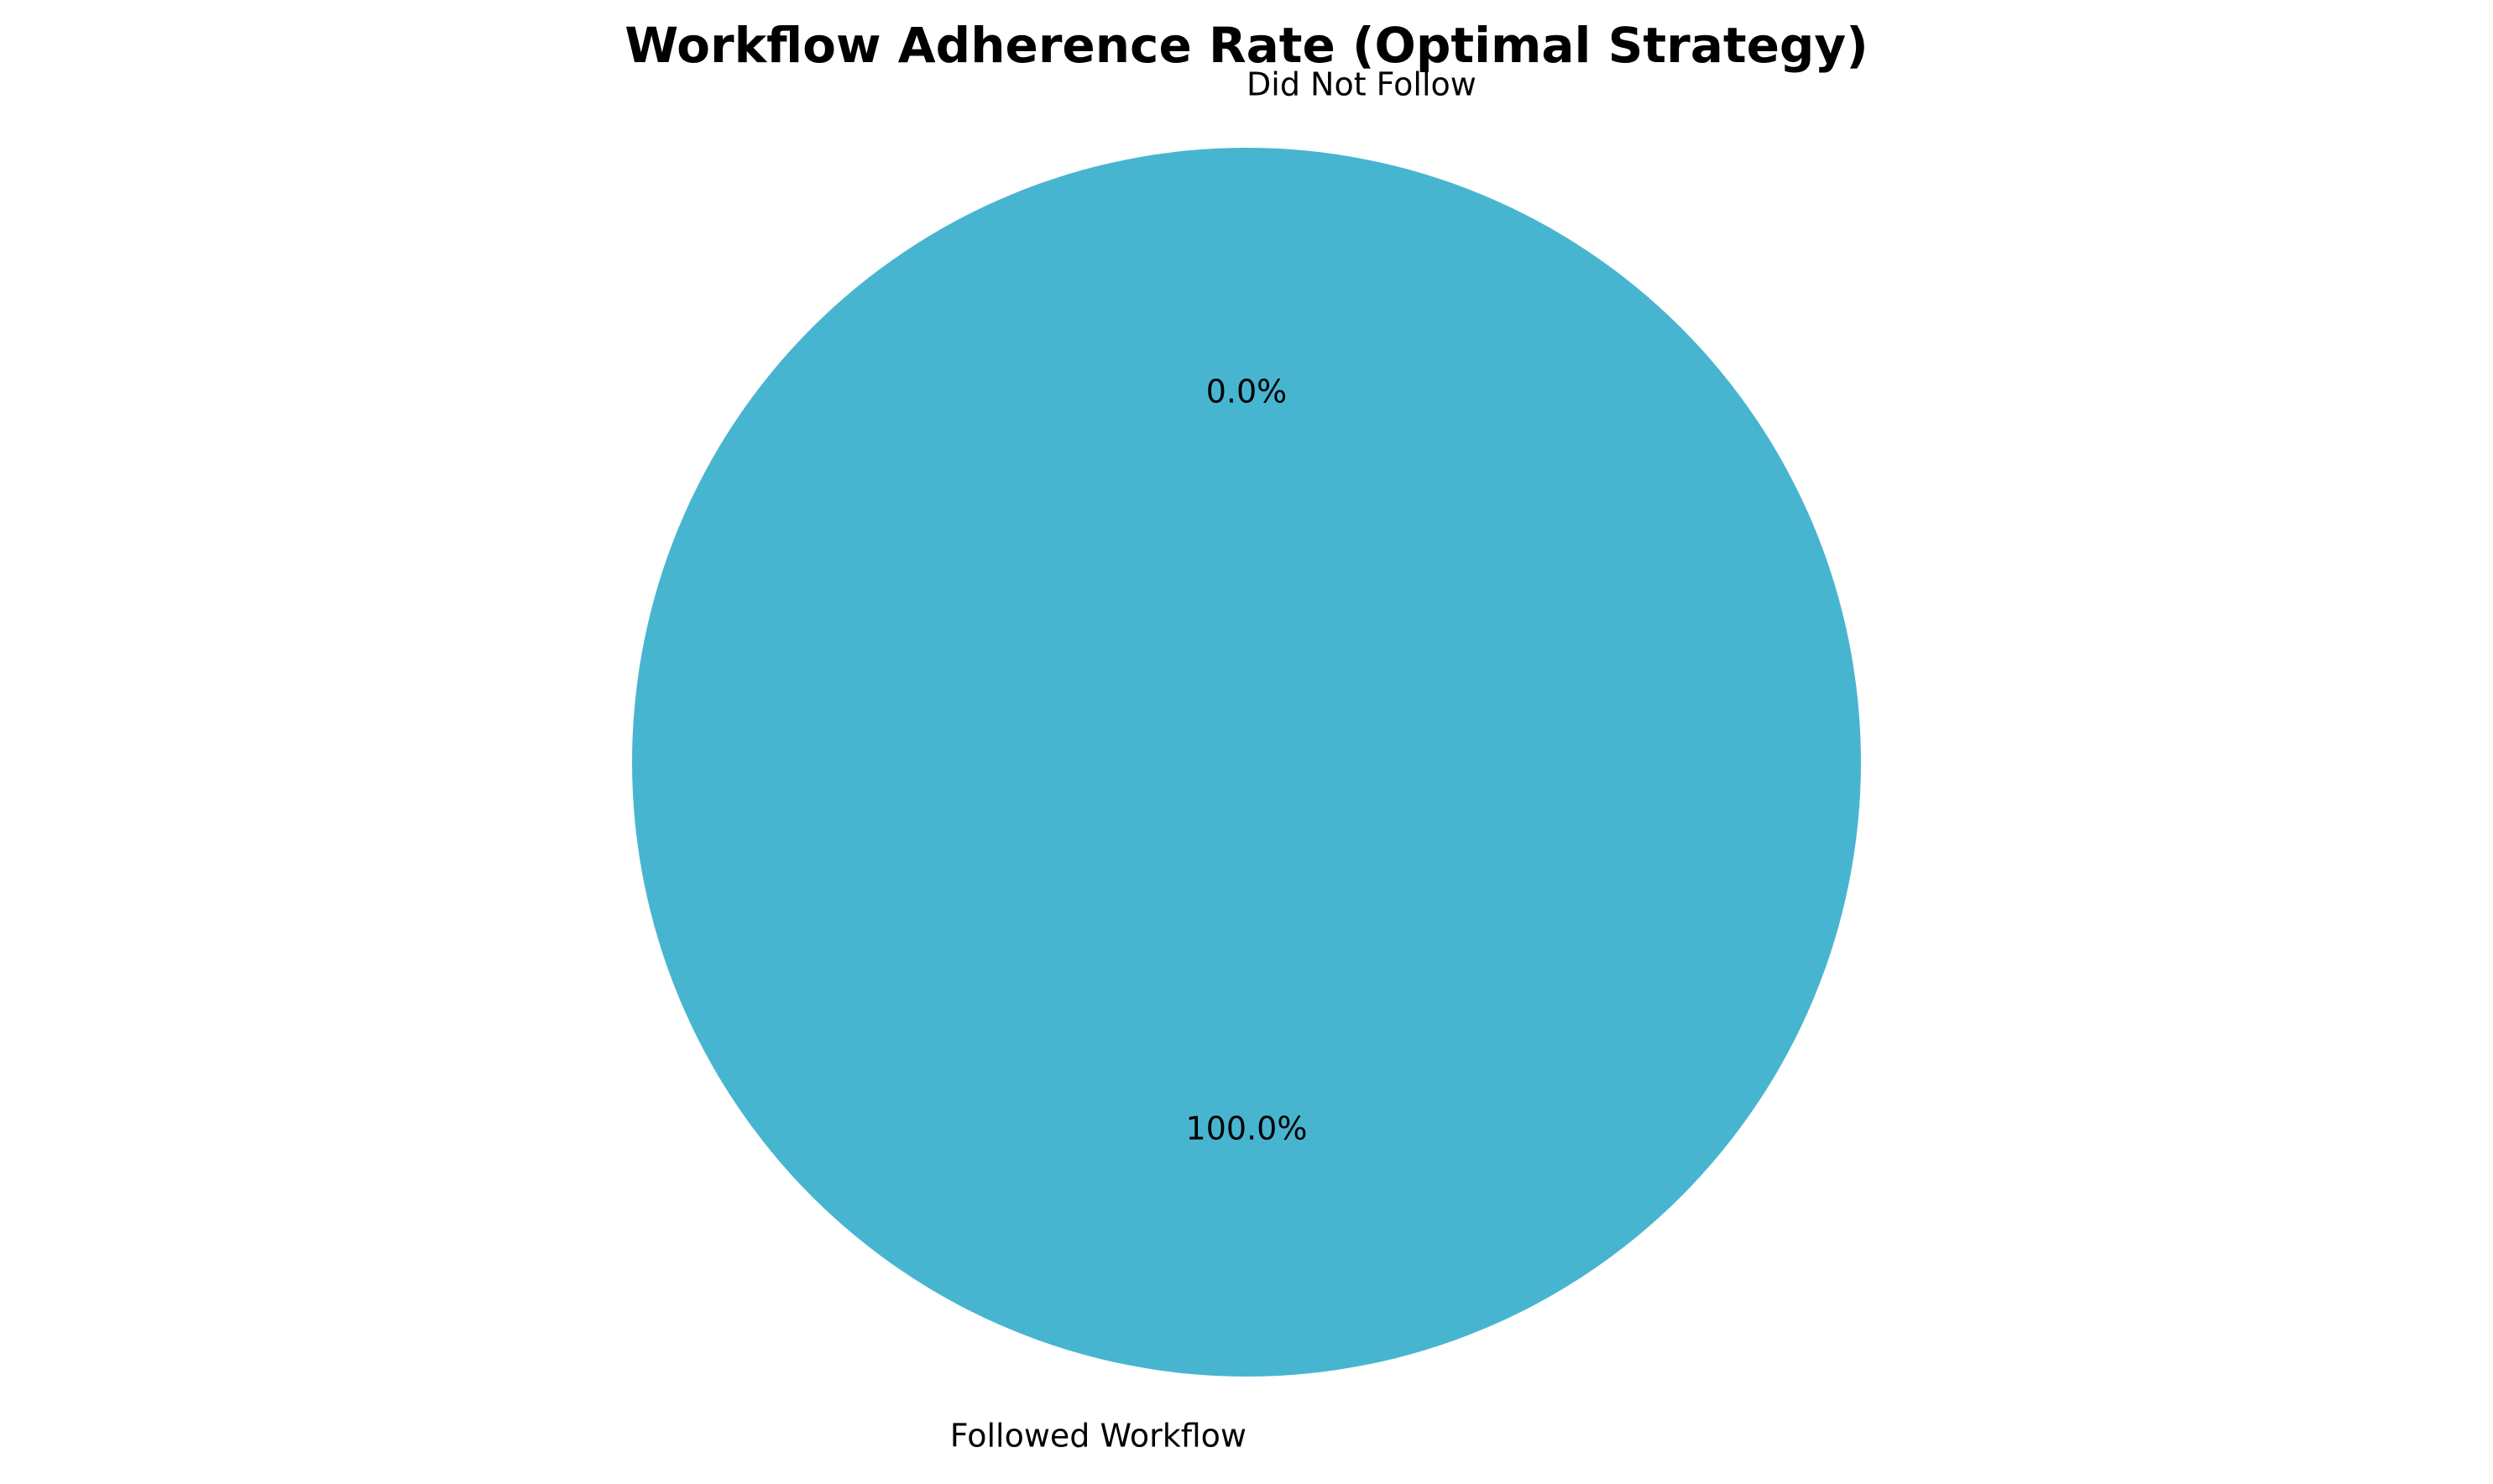 The width and height of the screenshot is (2493, 1484). I want to click on slice-label: Did Not Follow, so click(1361, 83).